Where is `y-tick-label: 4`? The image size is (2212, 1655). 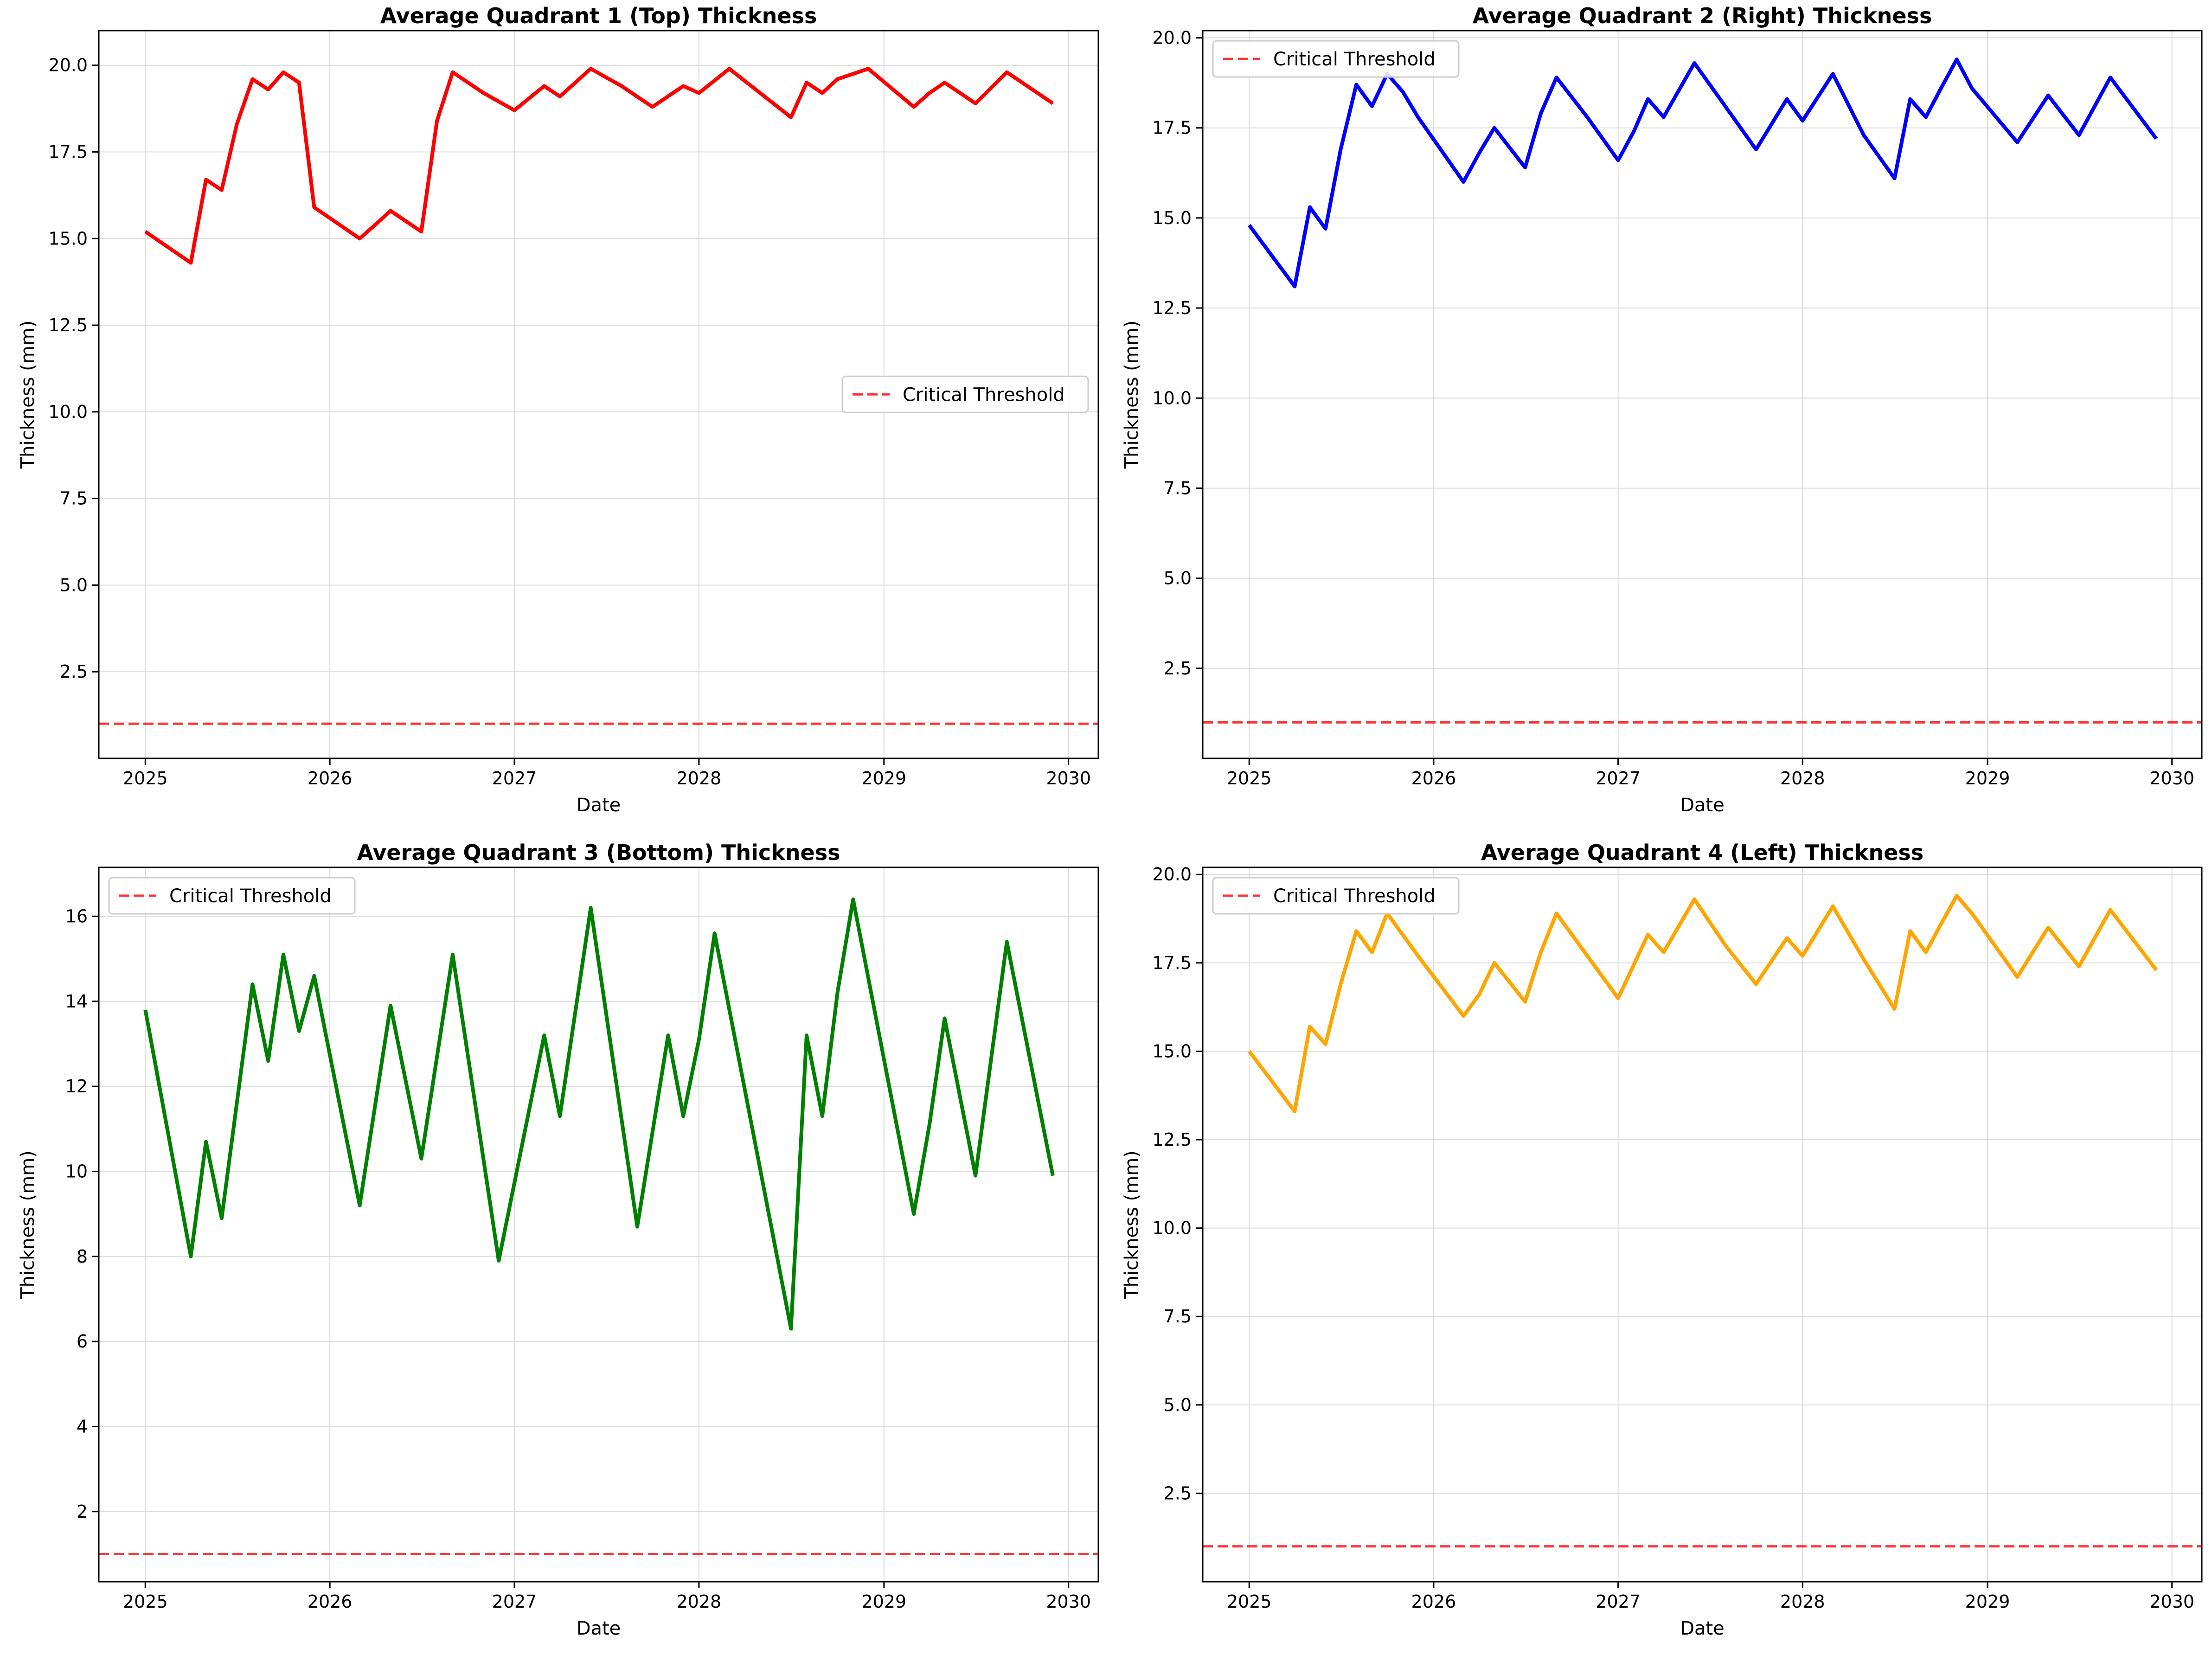
y-tick-label: 4 is located at coordinates (83, 1426).